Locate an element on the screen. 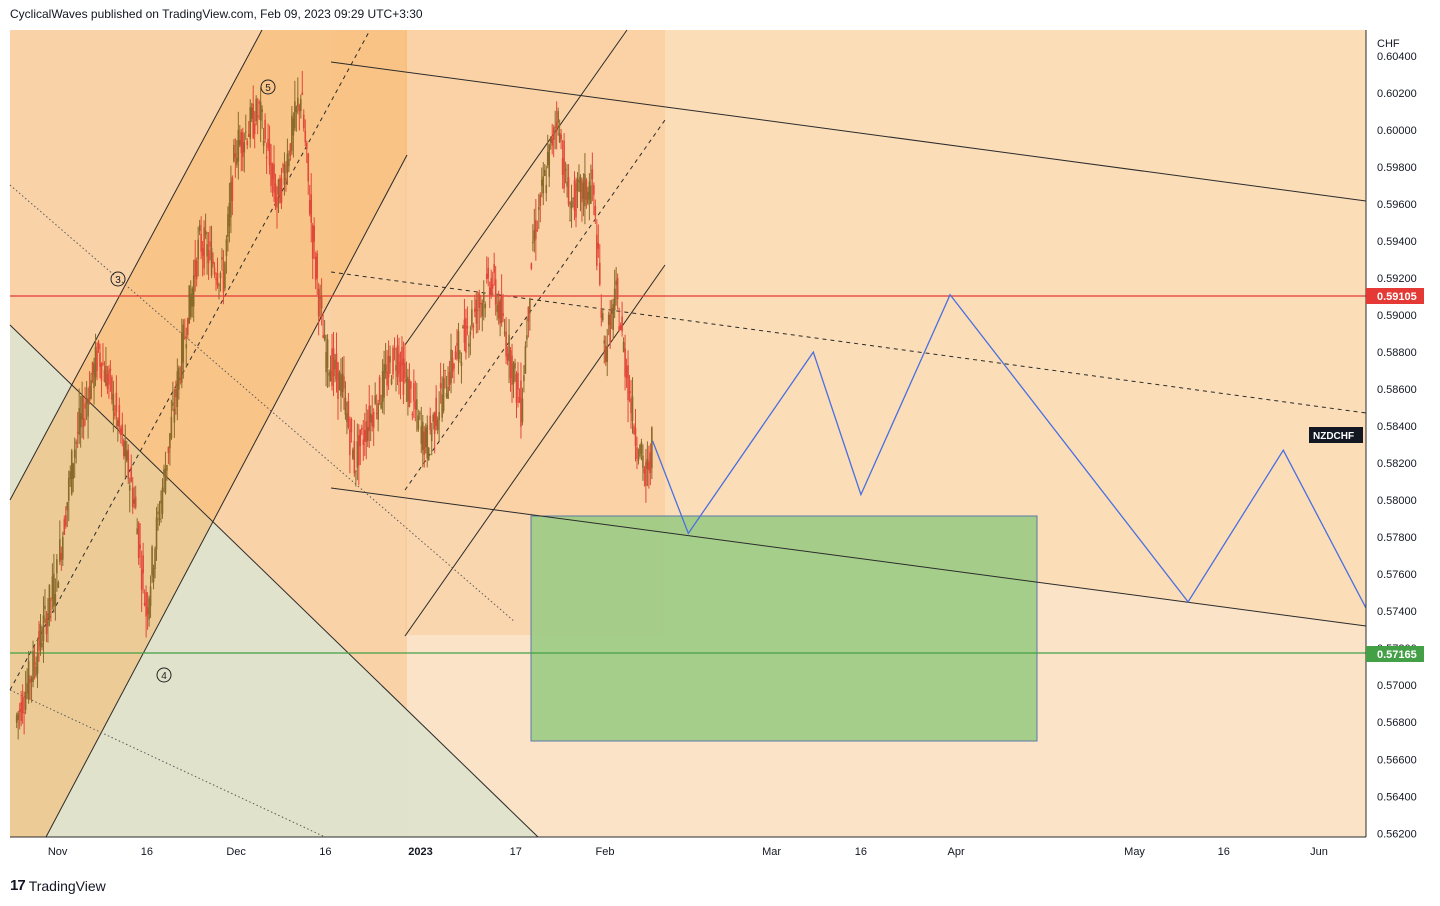  tradingview-logo-icon: 17 is located at coordinates (18, 885).